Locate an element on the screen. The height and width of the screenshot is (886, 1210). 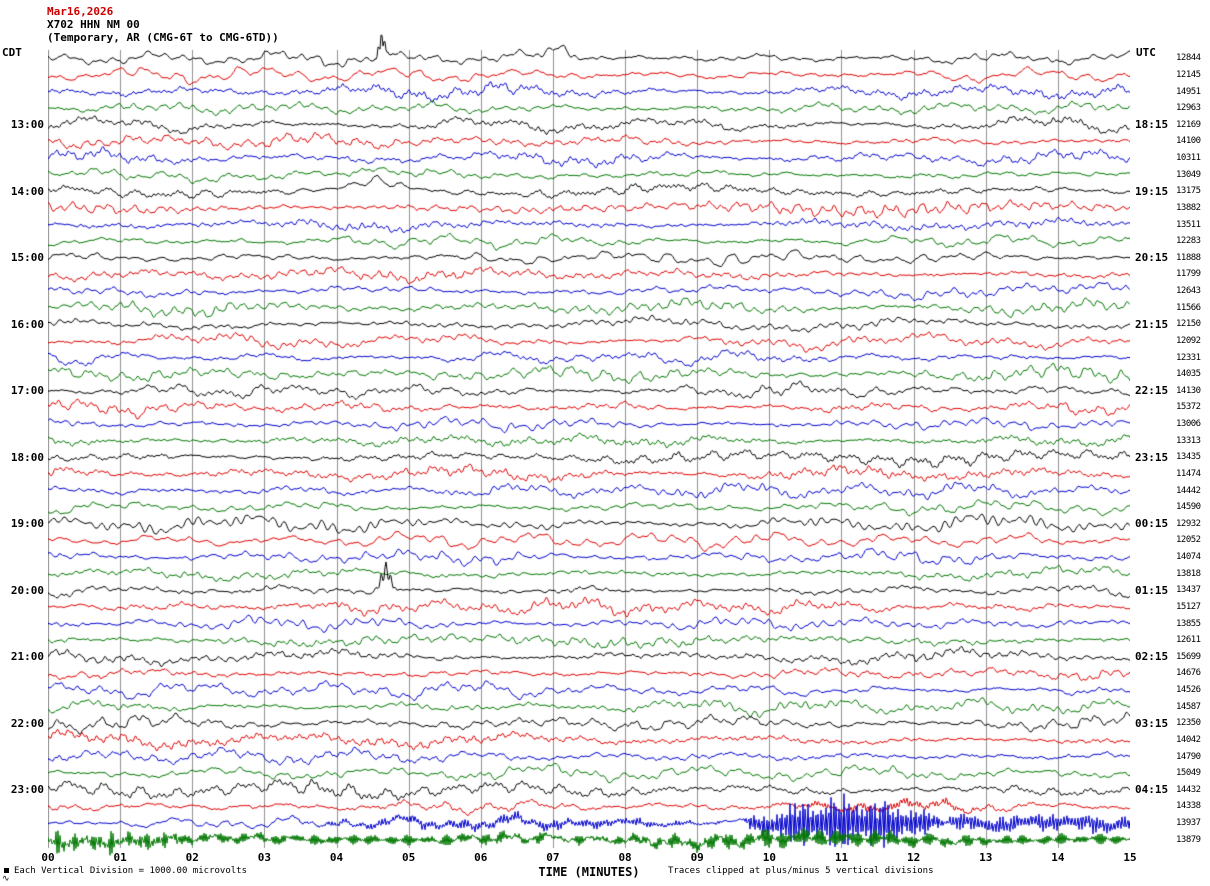
trace-amplitude-value: 12169 is located at coordinates (1188, 124).